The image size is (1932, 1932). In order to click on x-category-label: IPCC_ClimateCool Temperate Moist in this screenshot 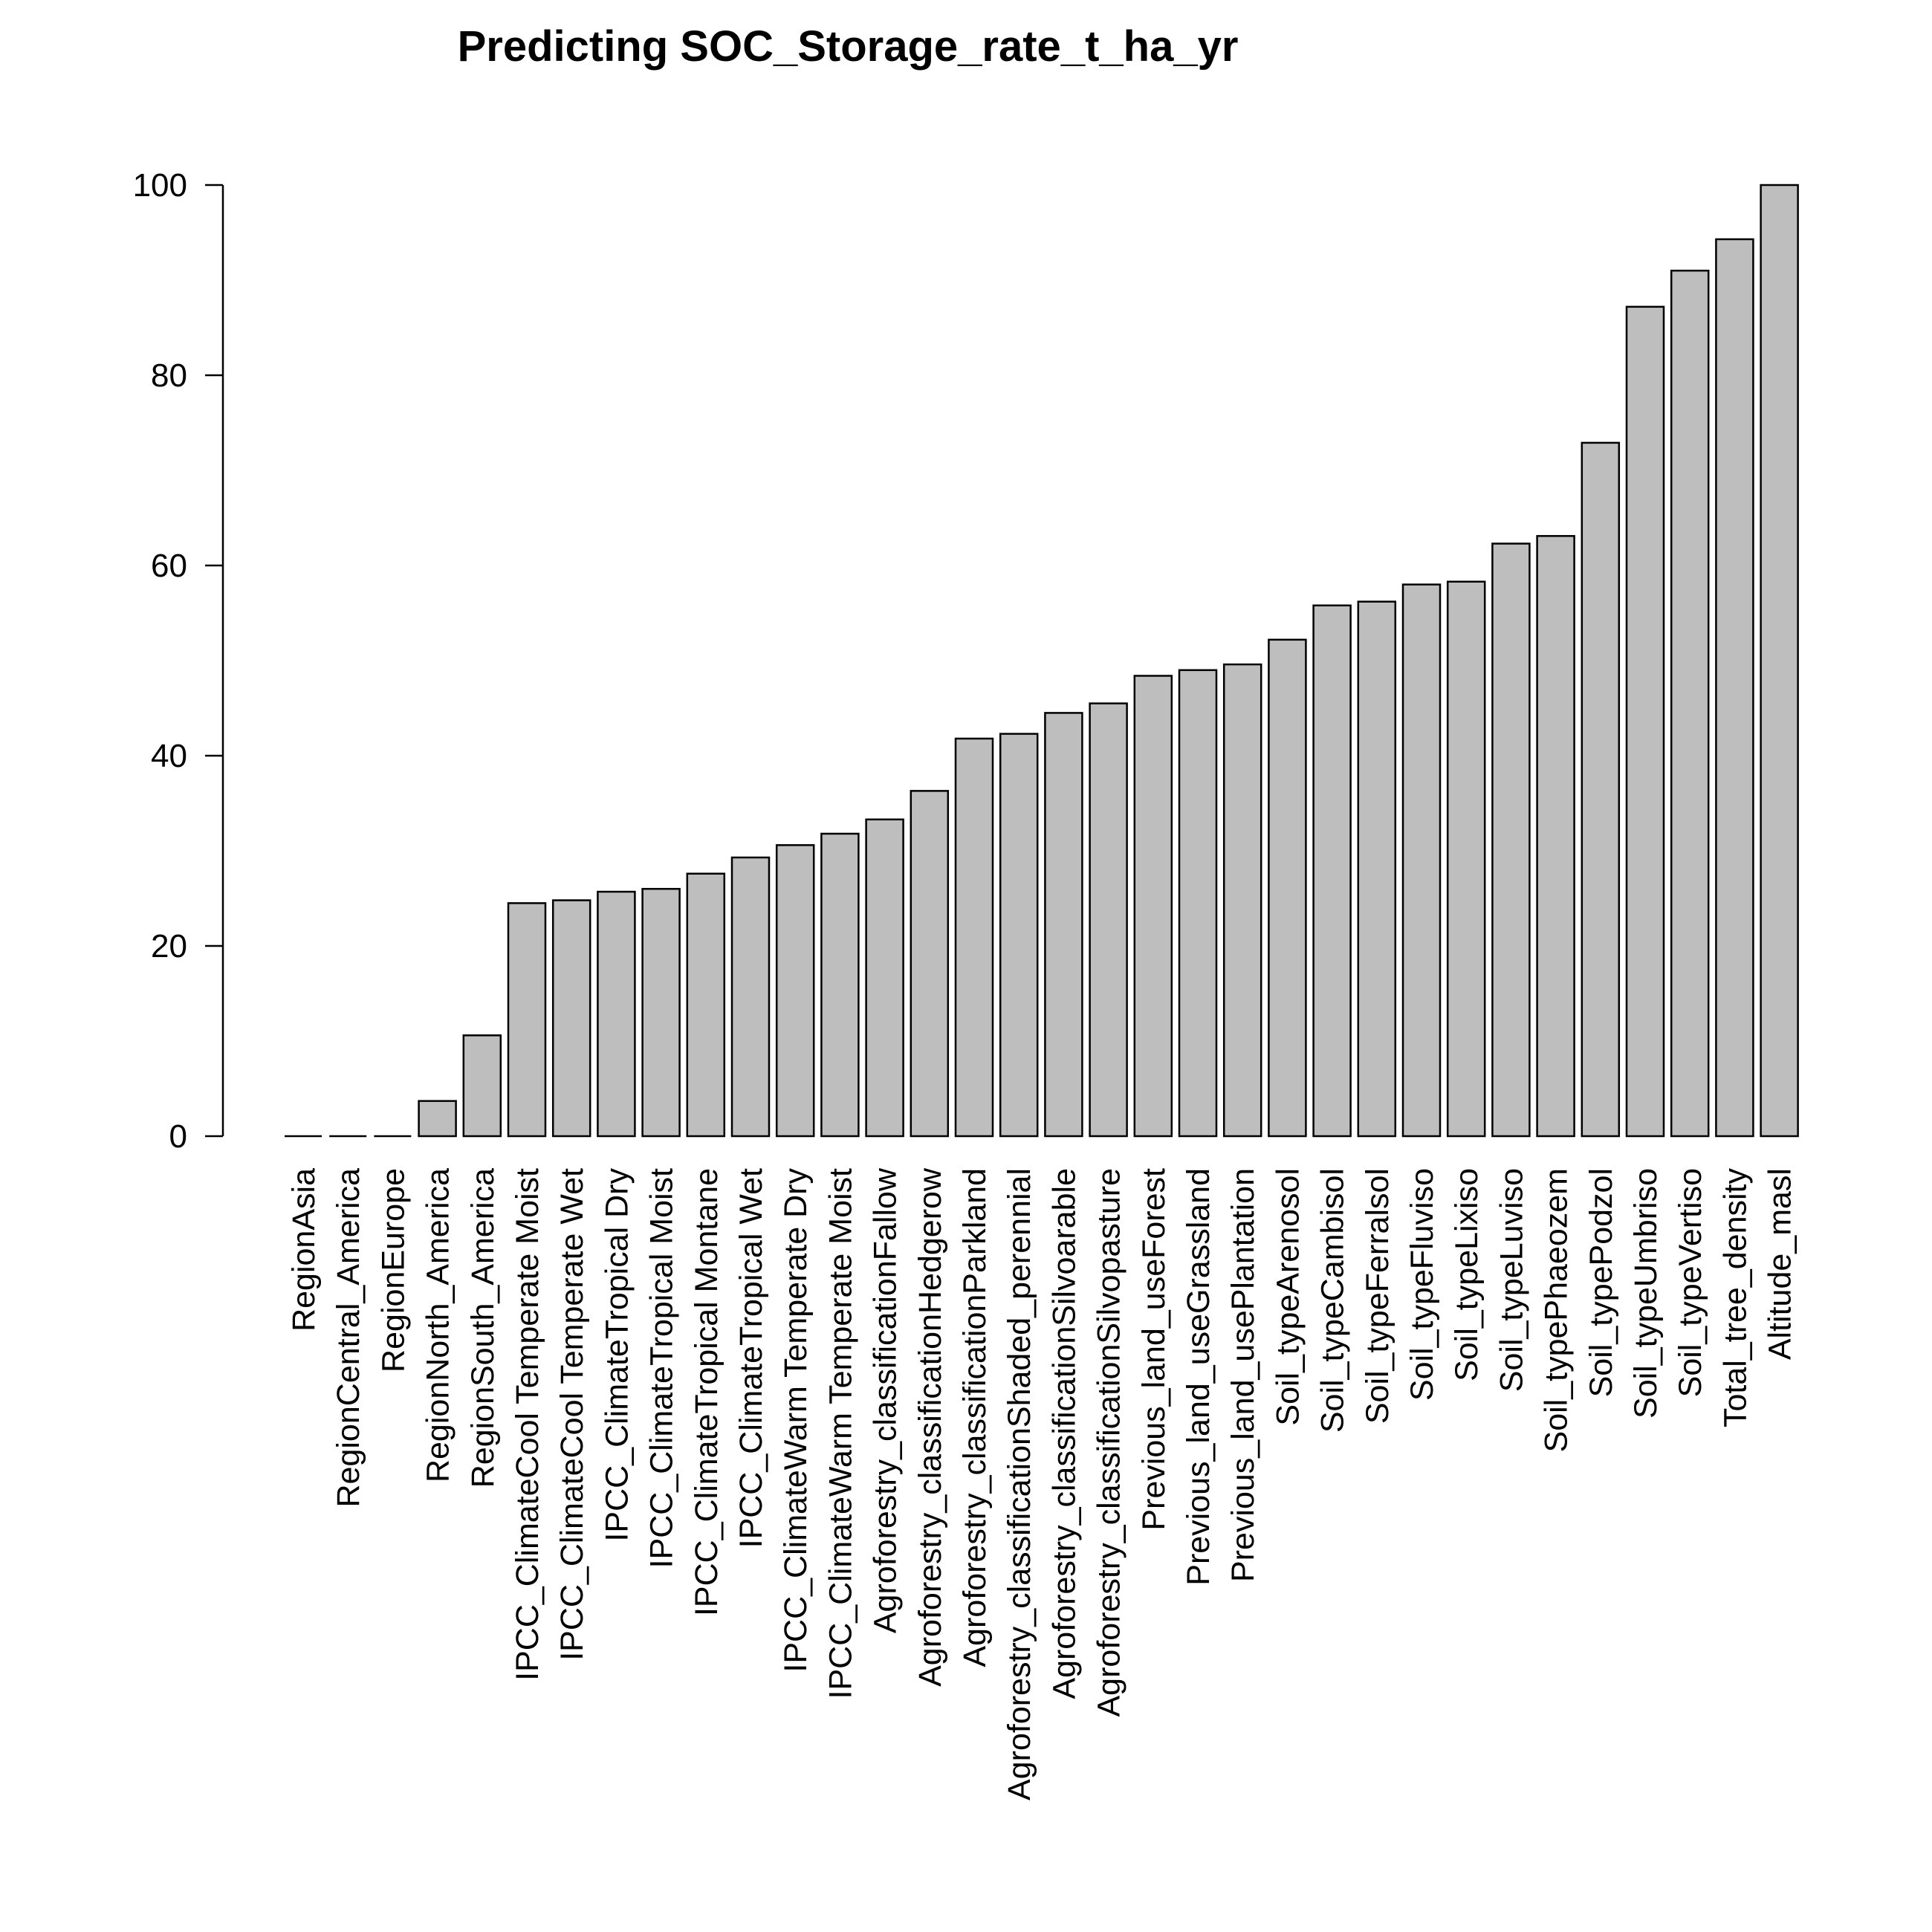, I will do `click(527, 1424)`.